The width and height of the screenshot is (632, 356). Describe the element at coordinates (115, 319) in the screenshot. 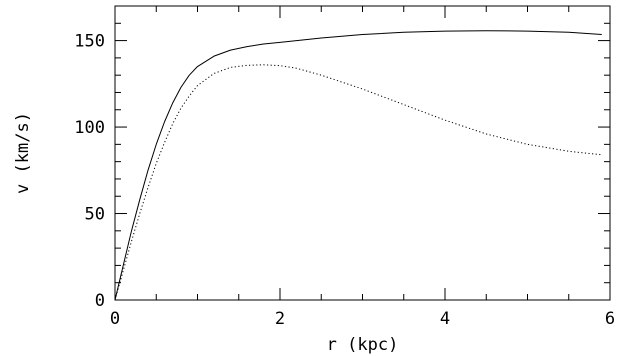

I see `x-tick-label: 0` at that location.